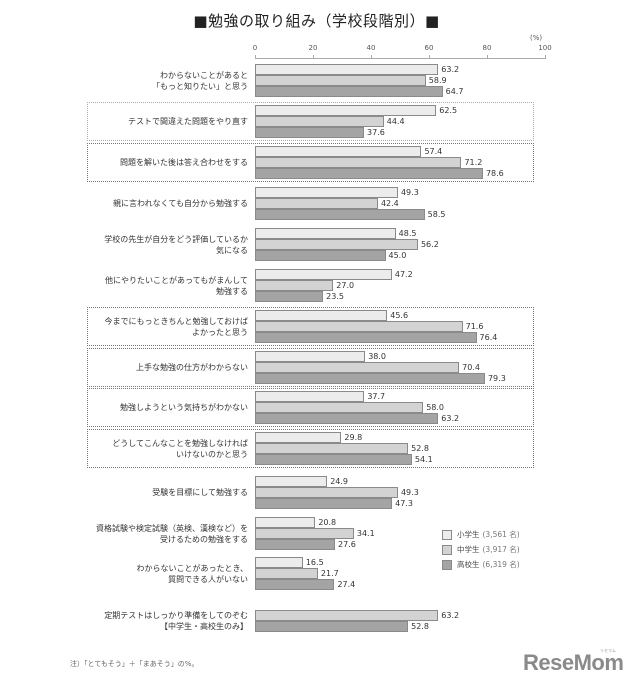 This screenshot has height=687, width=633. What do you see at coordinates (468, 564) in the screenshot?
I see `legend-label: 高校生` at bounding box center [468, 564].